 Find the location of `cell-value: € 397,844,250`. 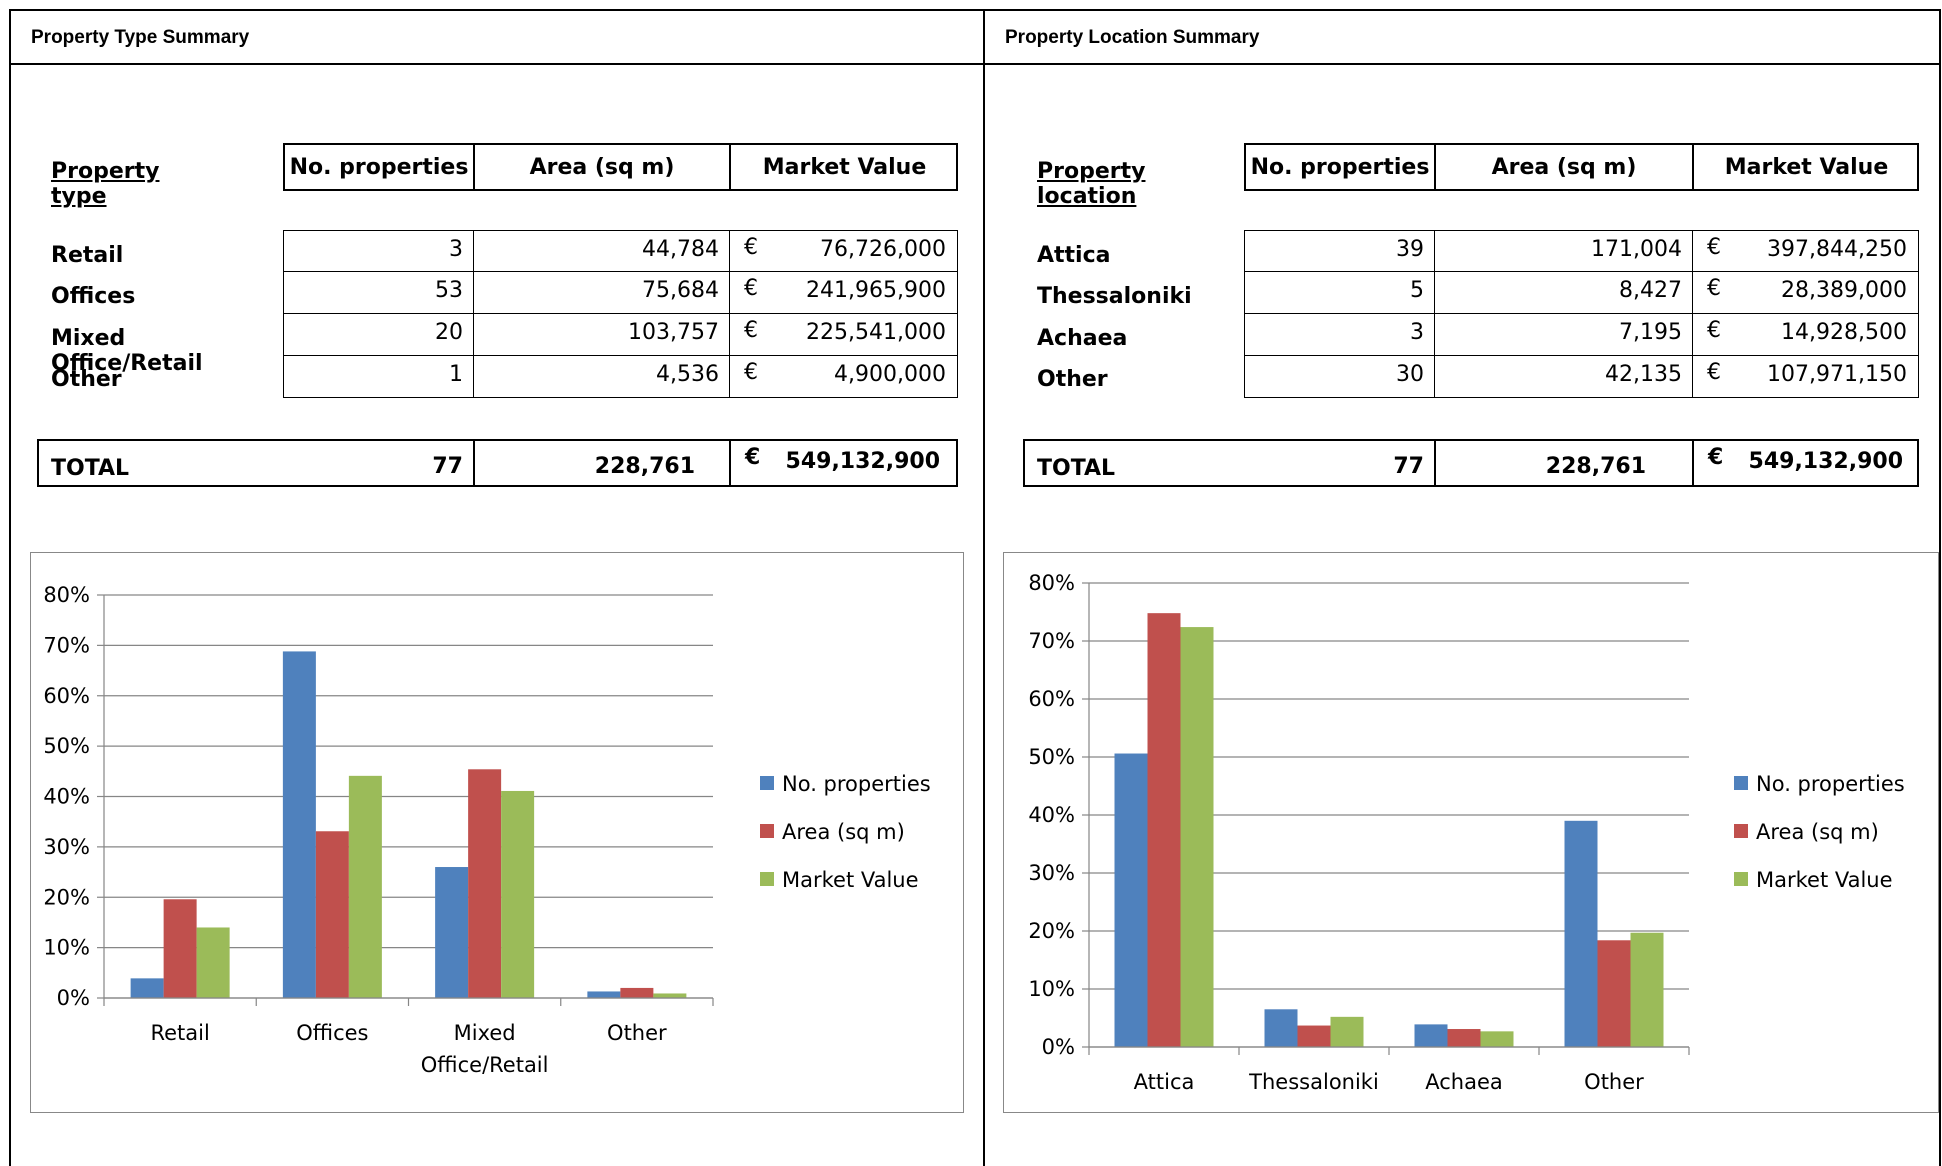

cell-value: € 397,844,250 is located at coordinates (1805, 251).